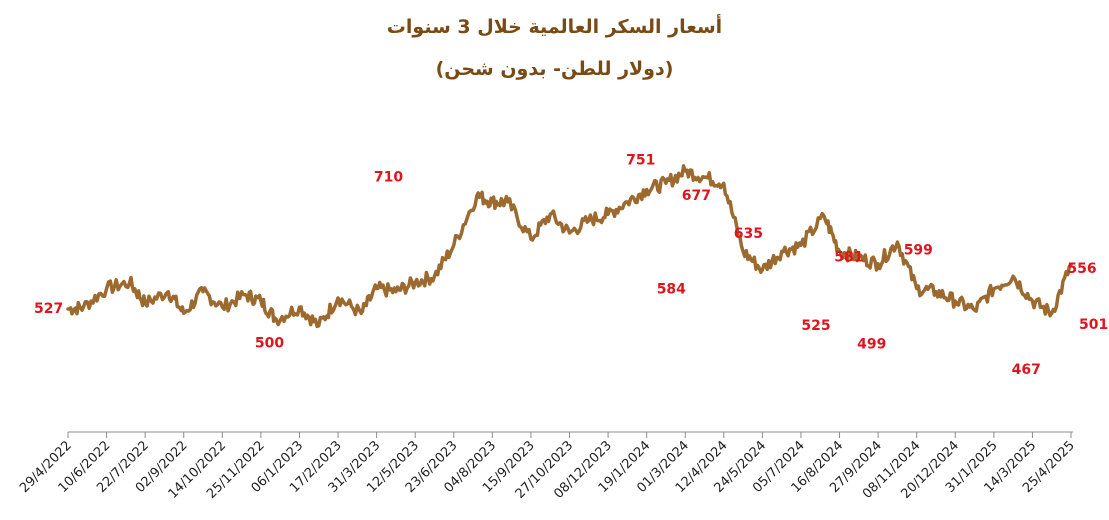 The height and width of the screenshot is (520, 1109). What do you see at coordinates (848, 258) in the screenshot?
I see `data-label: 581` at bounding box center [848, 258].